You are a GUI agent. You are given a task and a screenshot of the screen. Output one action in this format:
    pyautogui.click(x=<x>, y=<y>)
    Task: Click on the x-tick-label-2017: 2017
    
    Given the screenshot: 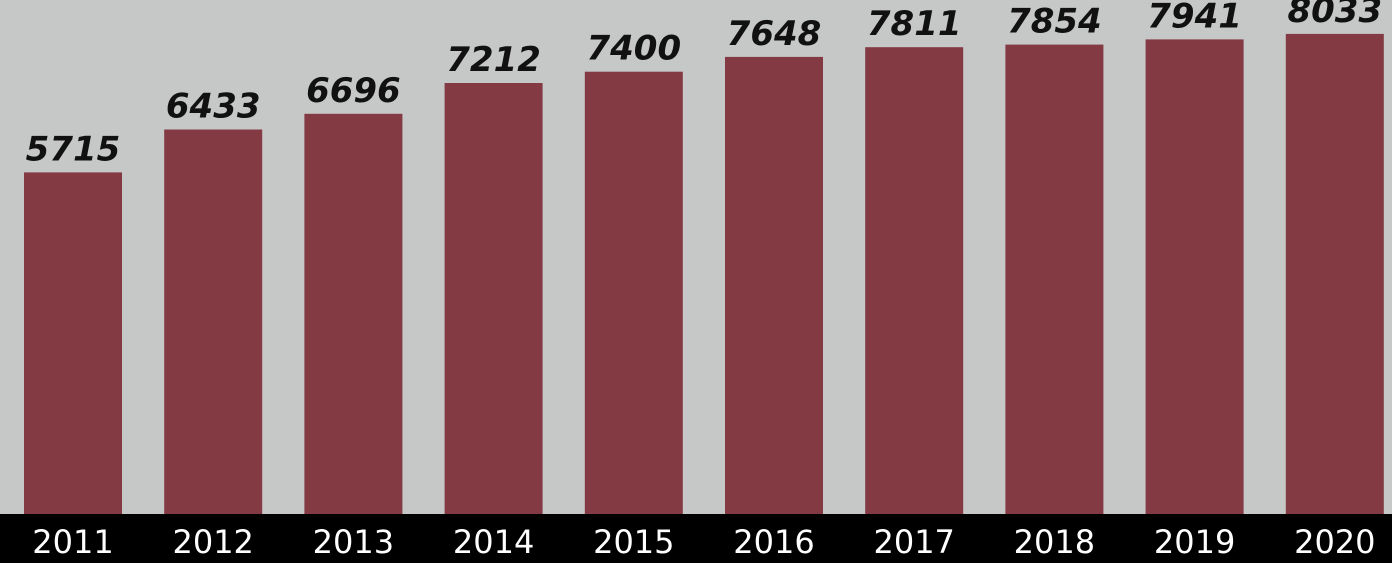 What is the action you would take?
    pyautogui.click(x=913, y=542)
    